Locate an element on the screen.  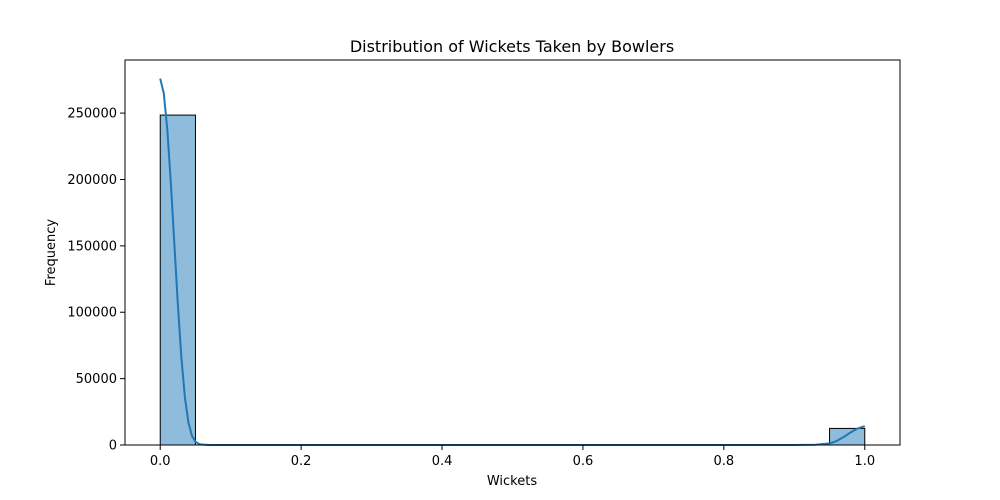
x-tick-label: 0.2 is located at coordinates (301, 461).